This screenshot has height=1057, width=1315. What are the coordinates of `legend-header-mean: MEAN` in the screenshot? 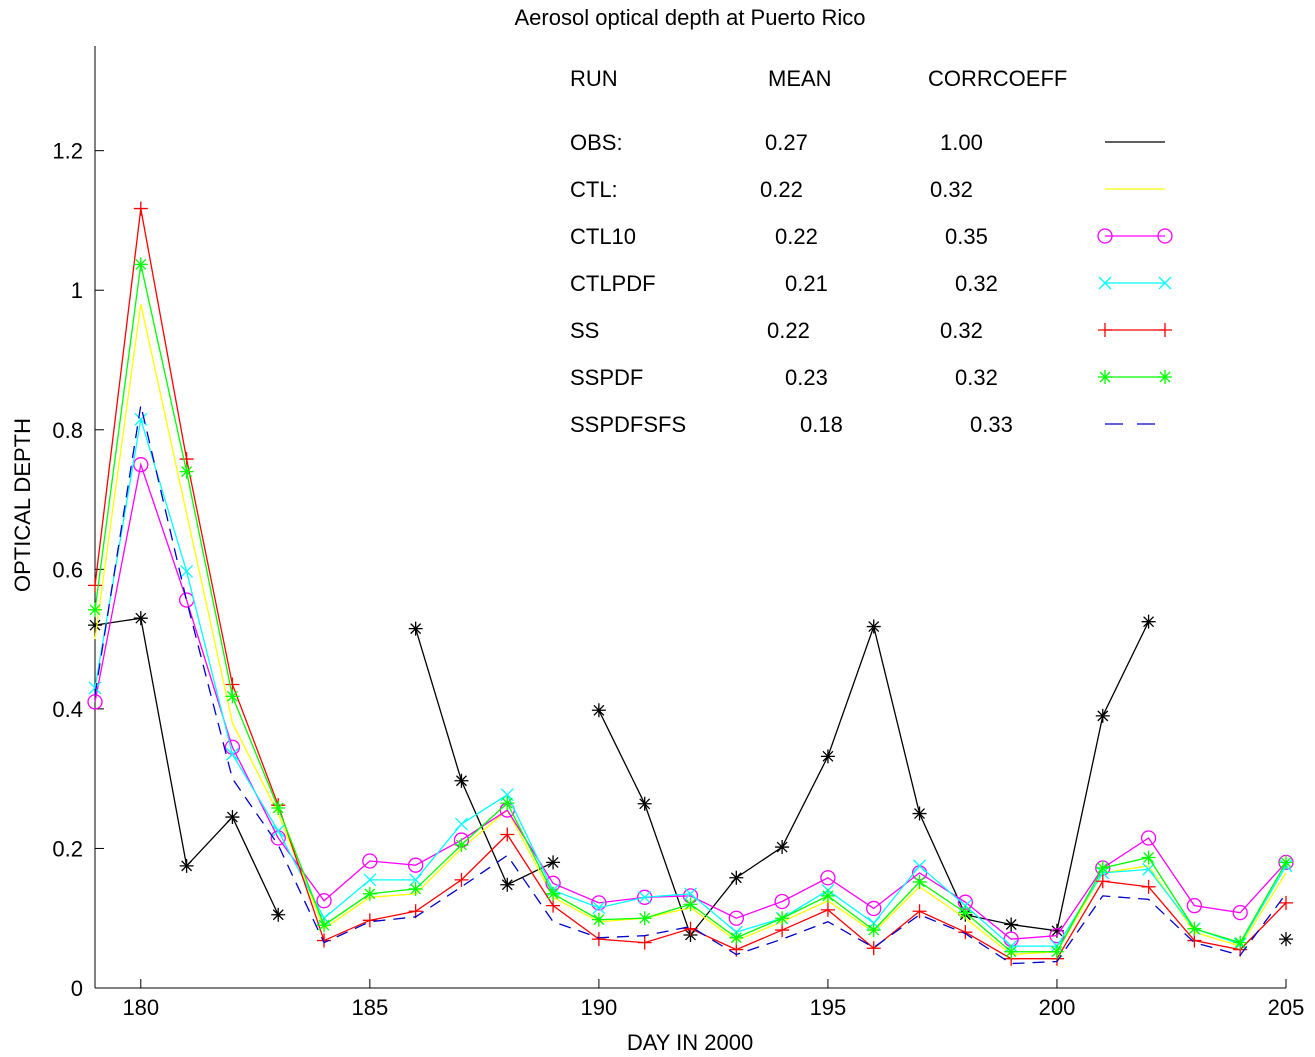 It's located at (800, 78).